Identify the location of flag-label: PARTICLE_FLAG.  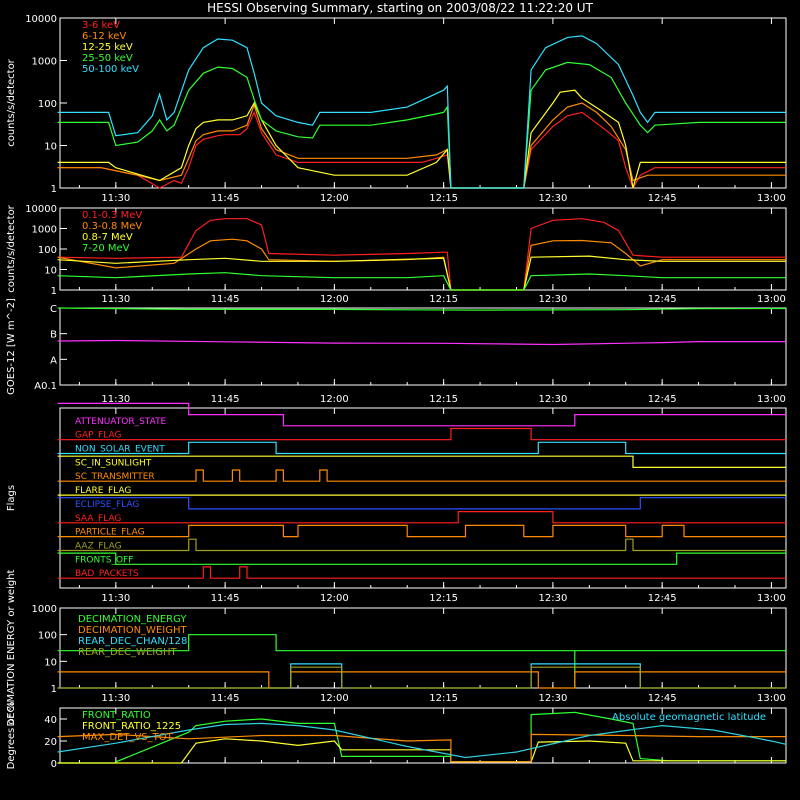
(110, 533).